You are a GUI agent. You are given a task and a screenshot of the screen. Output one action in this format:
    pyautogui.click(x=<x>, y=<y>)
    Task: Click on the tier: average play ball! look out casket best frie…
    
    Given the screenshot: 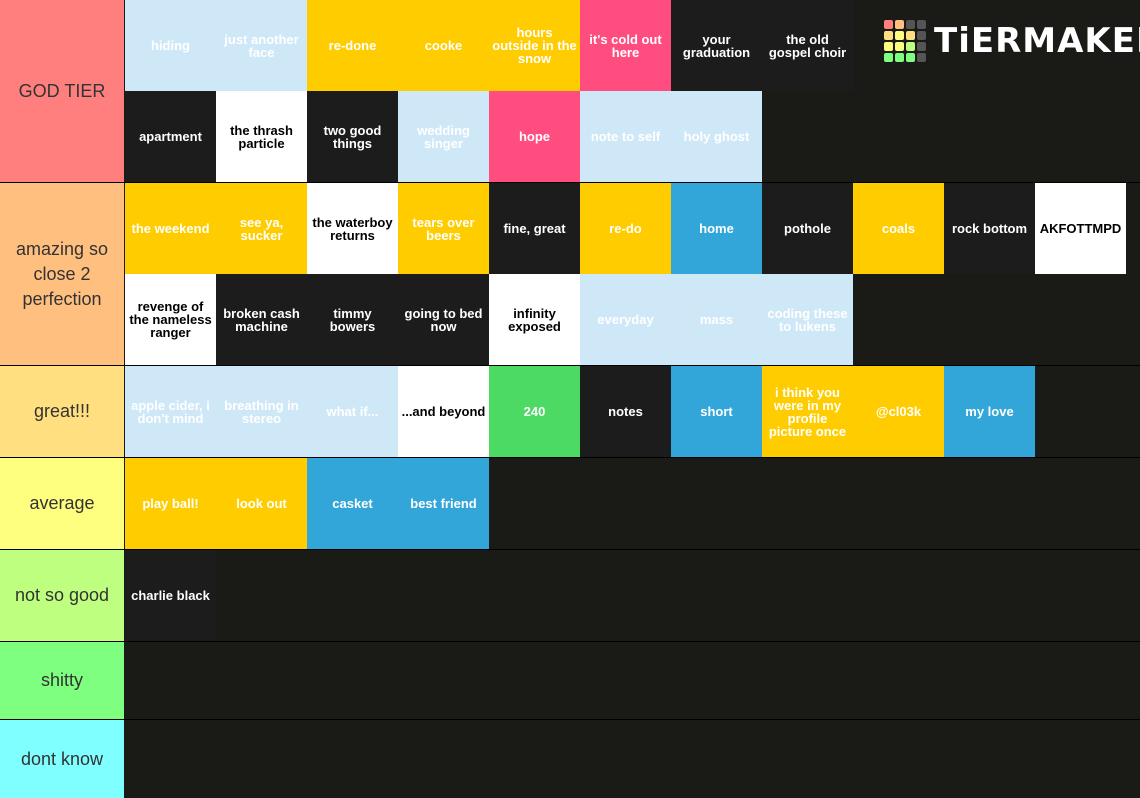 What is the action you would take?
    pyautogui.click(x=570, y=503)
    